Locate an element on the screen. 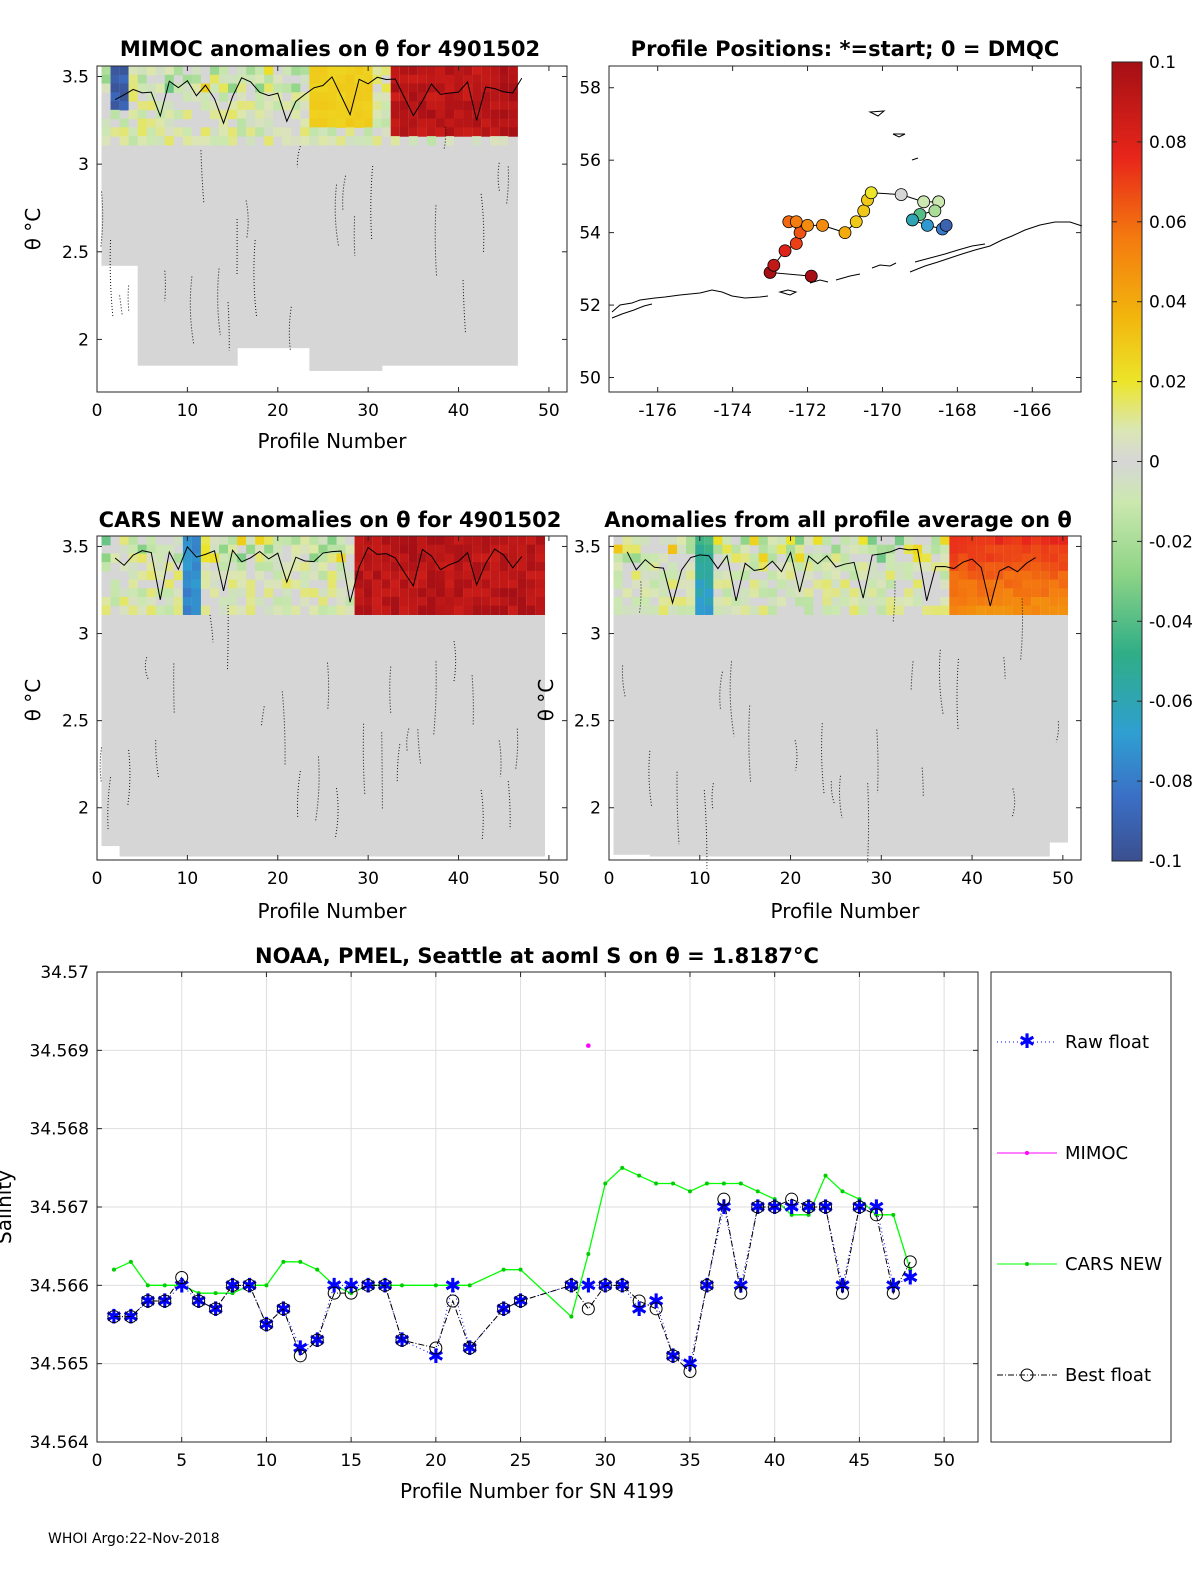  dot-marker-icon is located at coordinates (1027, 1153).